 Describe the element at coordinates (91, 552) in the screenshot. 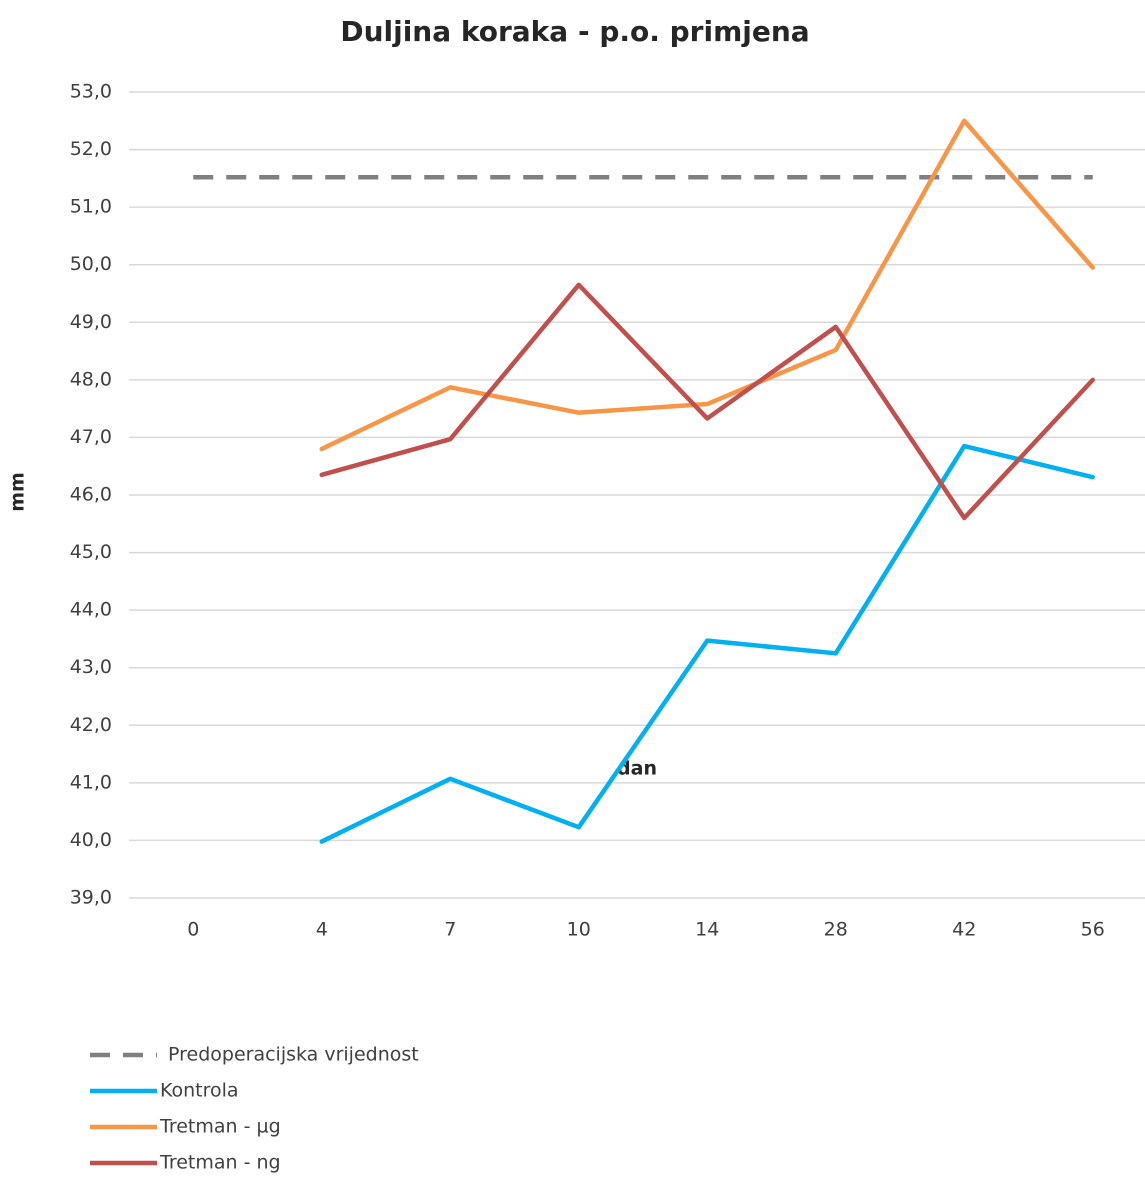

I see `y-tick-label: 45,0` at that location.